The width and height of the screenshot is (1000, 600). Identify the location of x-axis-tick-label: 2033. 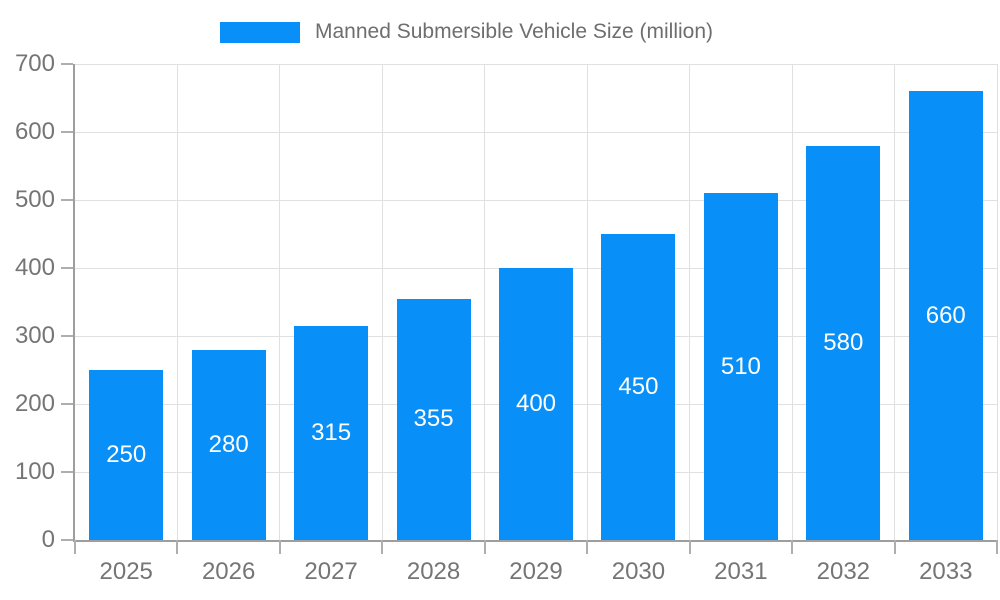
(946, 571).